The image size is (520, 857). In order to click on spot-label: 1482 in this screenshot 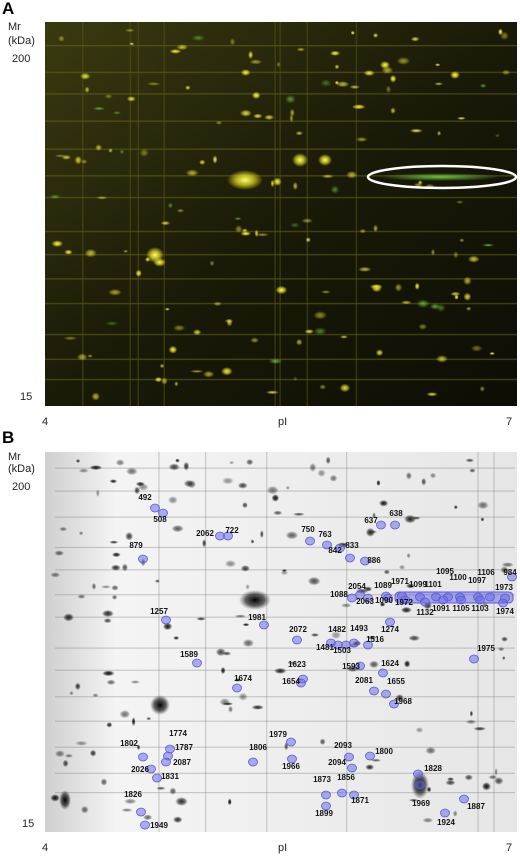, I will do `click(337, 629)`.